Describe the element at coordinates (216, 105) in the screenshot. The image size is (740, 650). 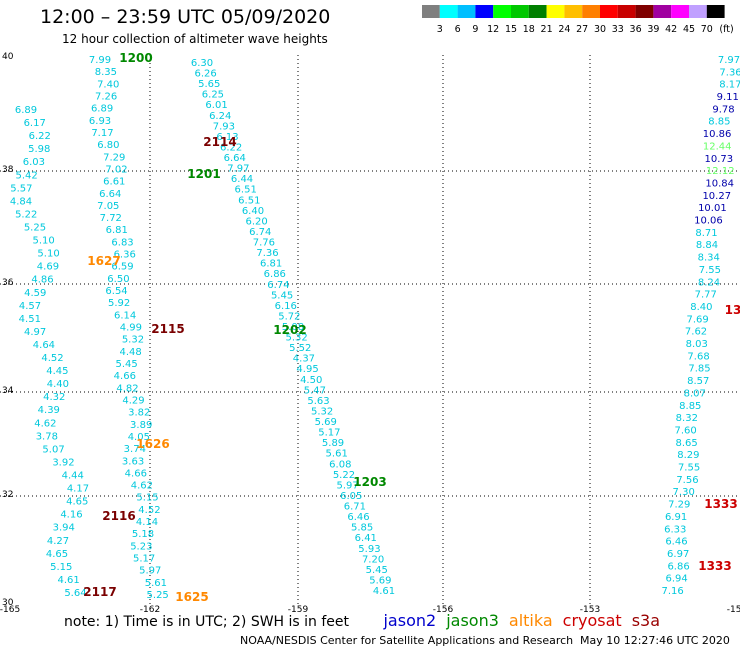
I see `swh-value: 6.01` at that location.